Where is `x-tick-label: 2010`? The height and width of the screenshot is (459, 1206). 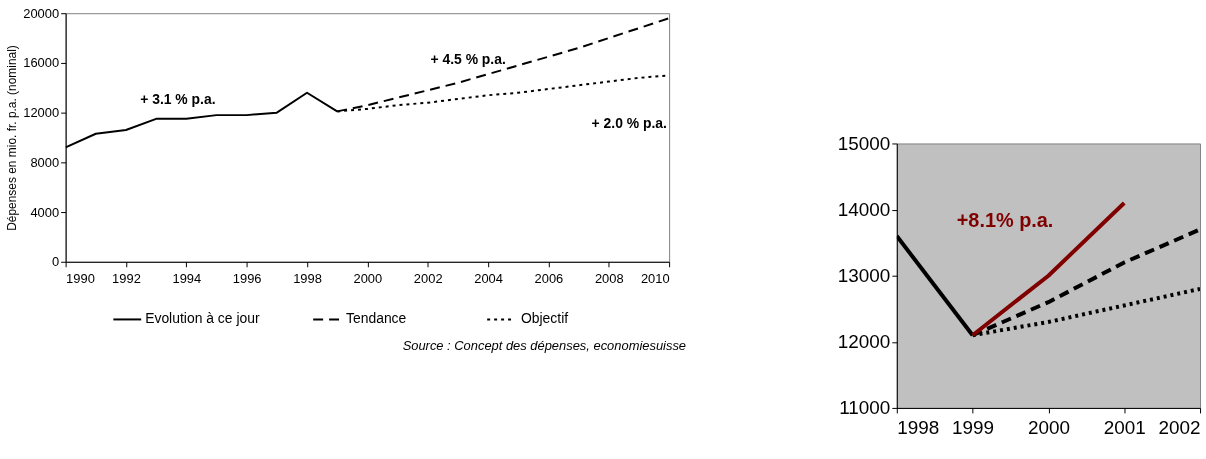
x-tick-label: 2010 is located at coordinates (655, 279).